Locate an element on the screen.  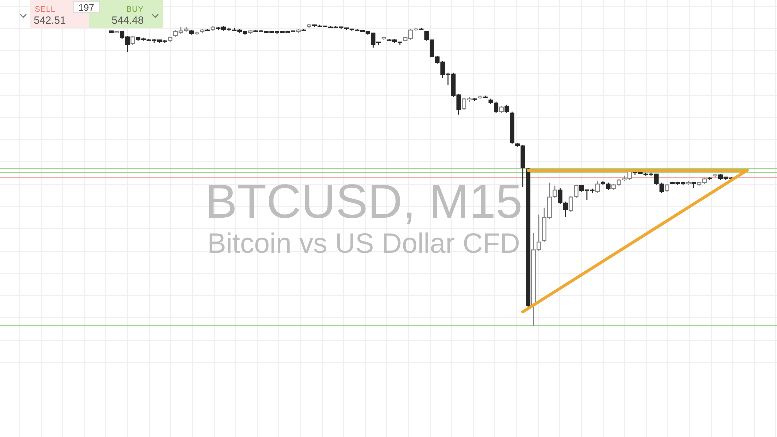
text: 542.51 is located at coordinates (50, 21).